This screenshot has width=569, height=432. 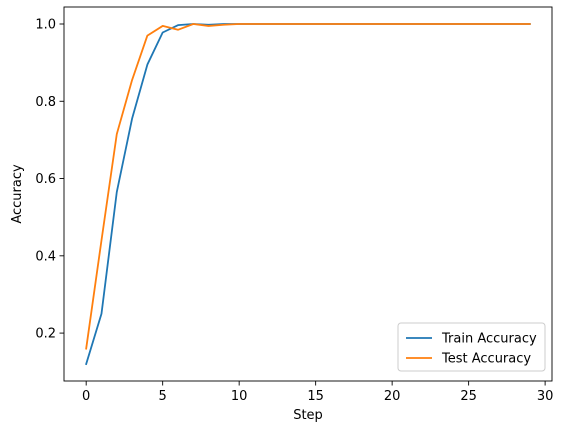 What do you see at coordinates (308, 415) in the screenshot?
I see `x-axis-label: Step` at bounding box center [308, 415].